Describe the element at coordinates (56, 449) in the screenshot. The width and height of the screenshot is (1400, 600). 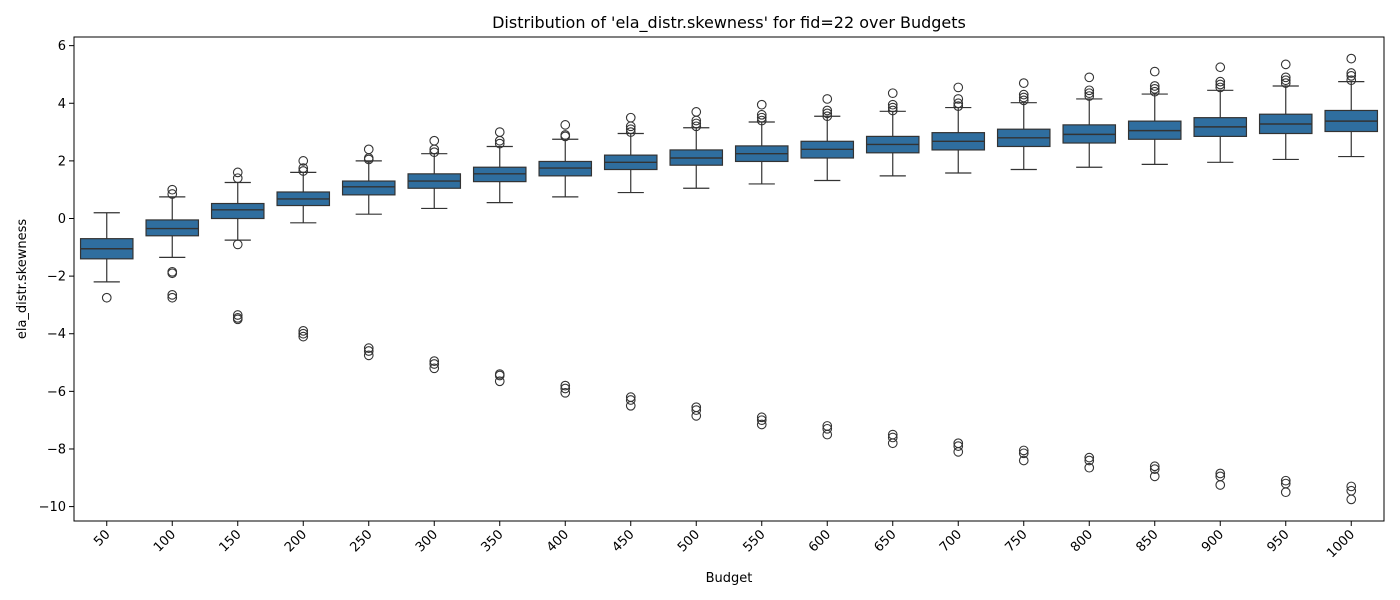
I see `y-tick-label: −8` at that location.